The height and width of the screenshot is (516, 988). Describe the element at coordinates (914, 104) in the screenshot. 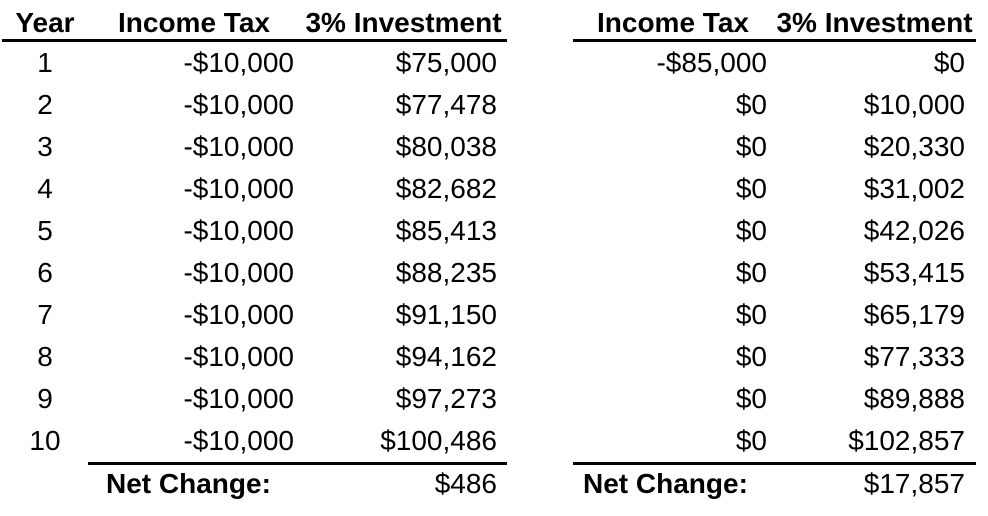

I see `investment-cell: $10,000` at that location.